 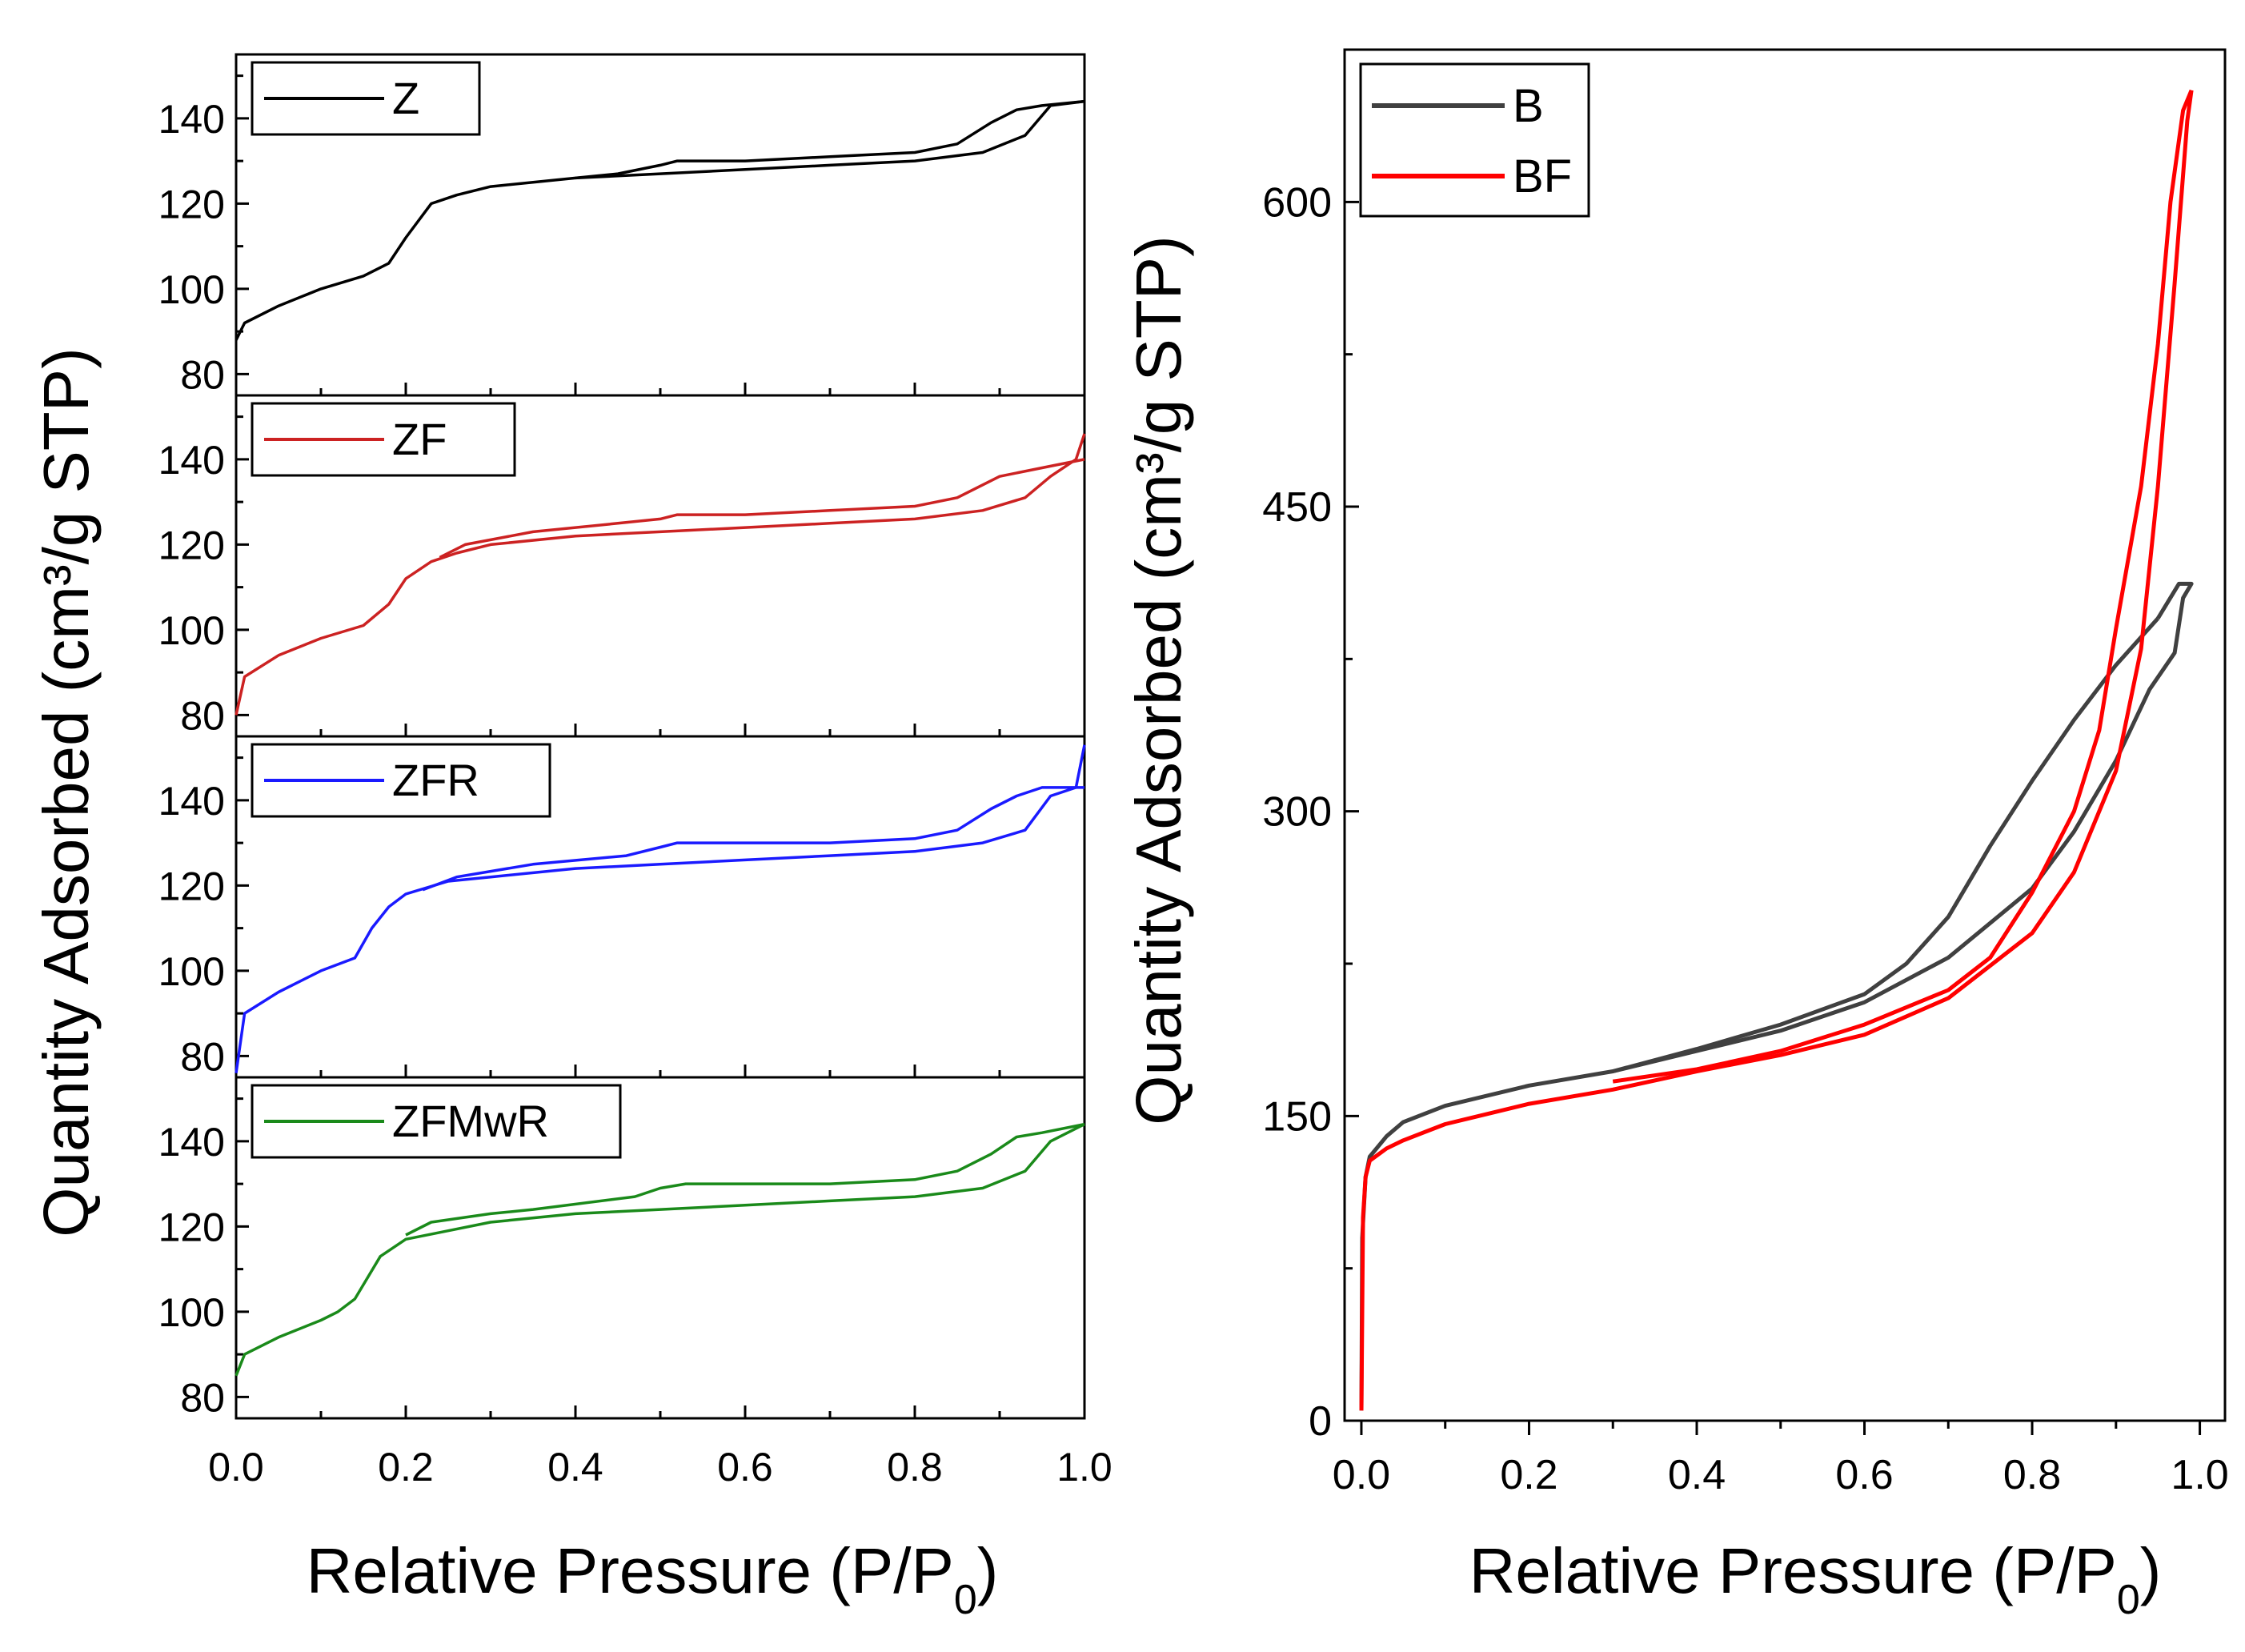 I want to click on legend-box, so click(x=1475, y=140).